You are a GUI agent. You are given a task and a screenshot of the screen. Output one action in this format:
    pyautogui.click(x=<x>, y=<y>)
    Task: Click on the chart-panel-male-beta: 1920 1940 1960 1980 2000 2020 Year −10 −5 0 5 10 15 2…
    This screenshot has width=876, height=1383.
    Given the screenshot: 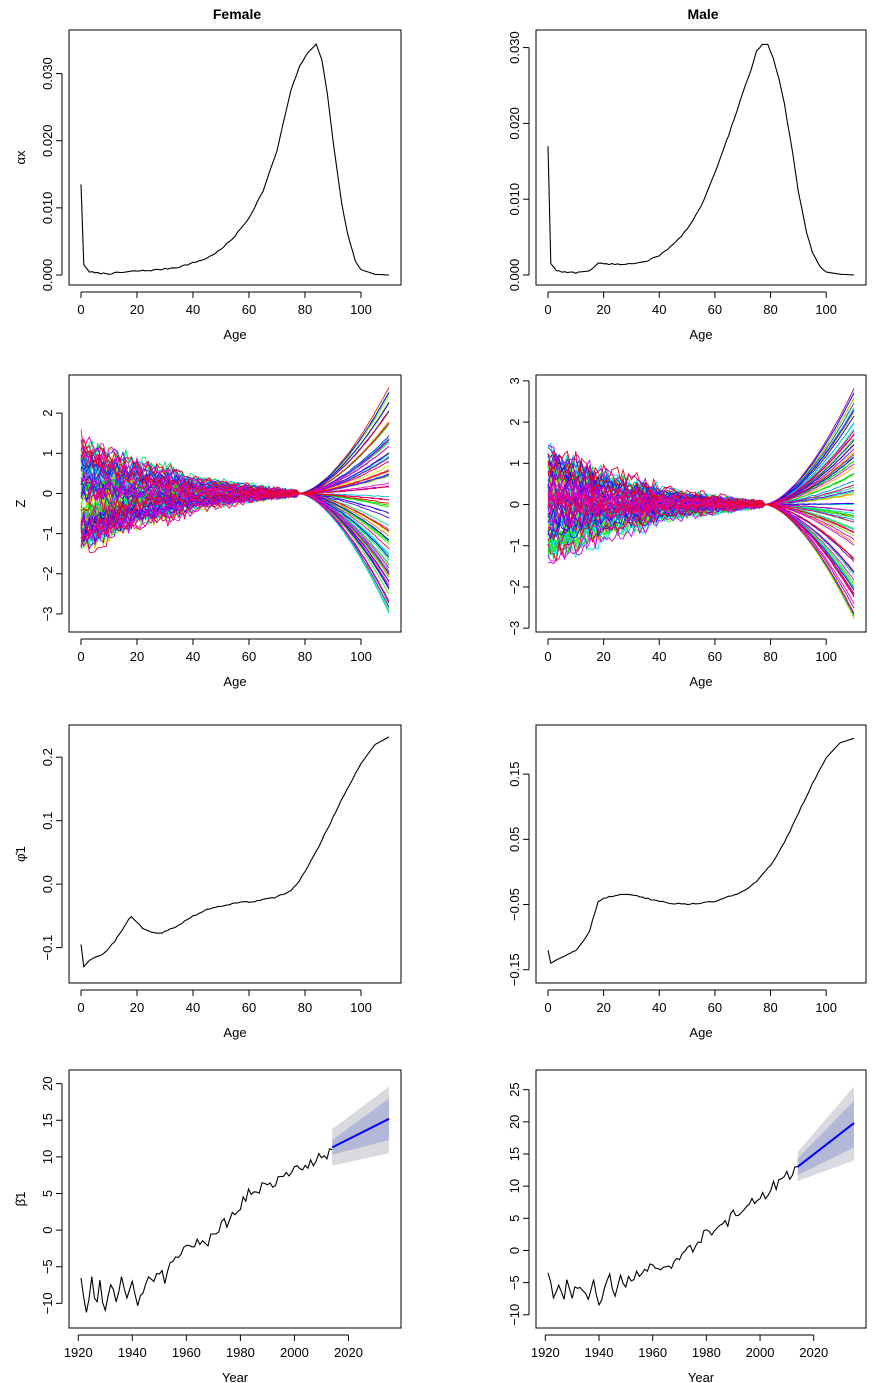 What is the action you would take?
    pyautogui.click(x=687, y=1226)
    